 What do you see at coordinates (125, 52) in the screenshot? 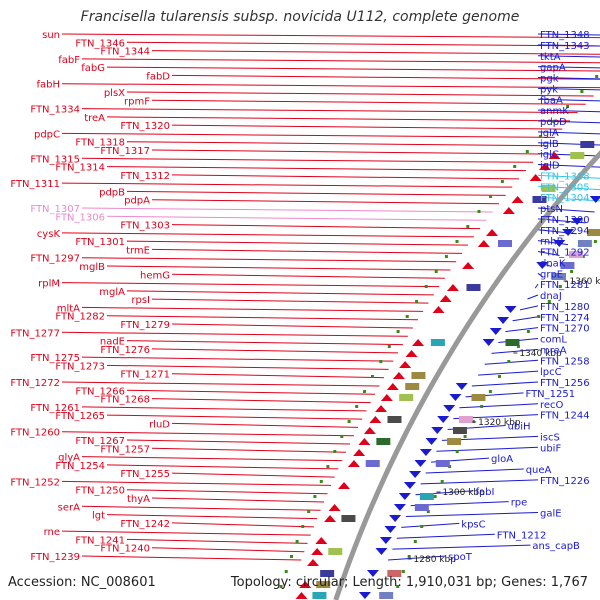
I see `gene-label-ftn-1344: FTN_1344` at bounding box center [125, 52].